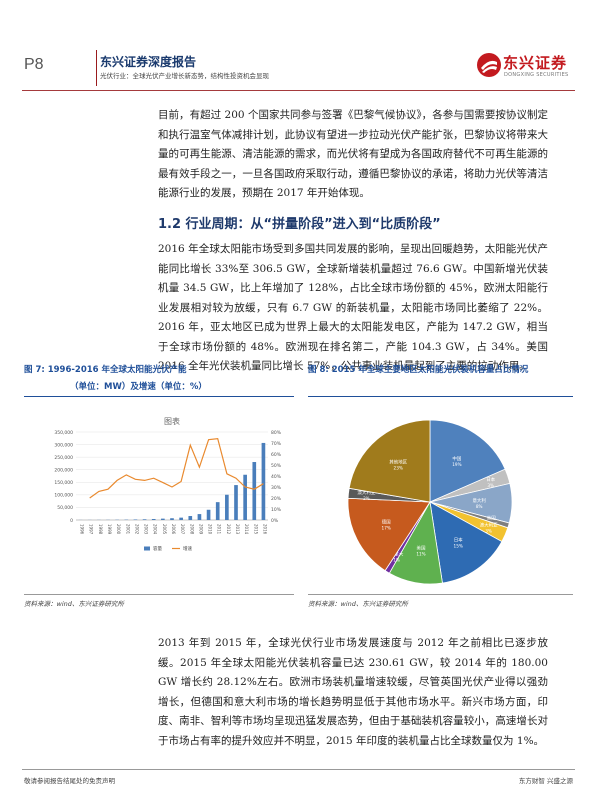 Image resolution: width=595 pixels, height=807 pixels. I want to click on chart7-ytick-left: 50,000, so click(65, 508).